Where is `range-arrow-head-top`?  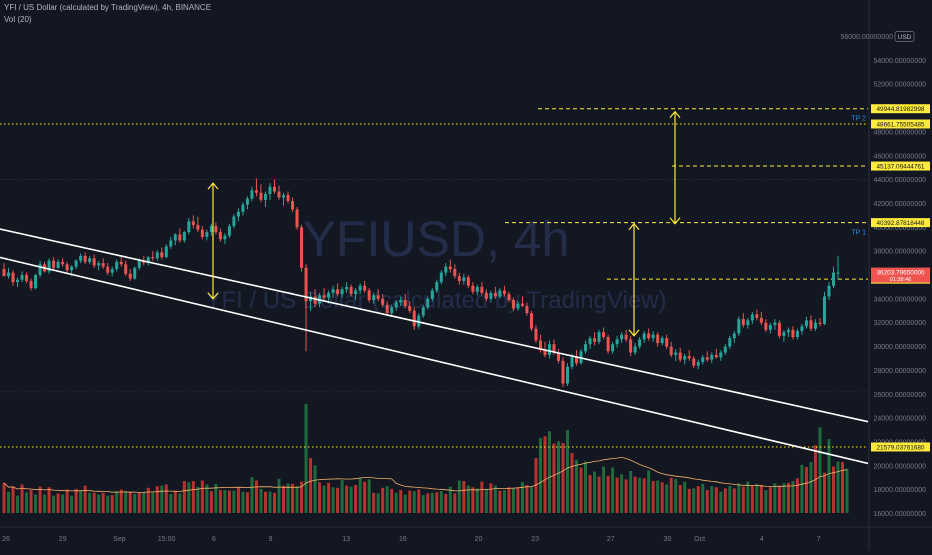 range-arrow-head-top is located at coordinates (675, 114).